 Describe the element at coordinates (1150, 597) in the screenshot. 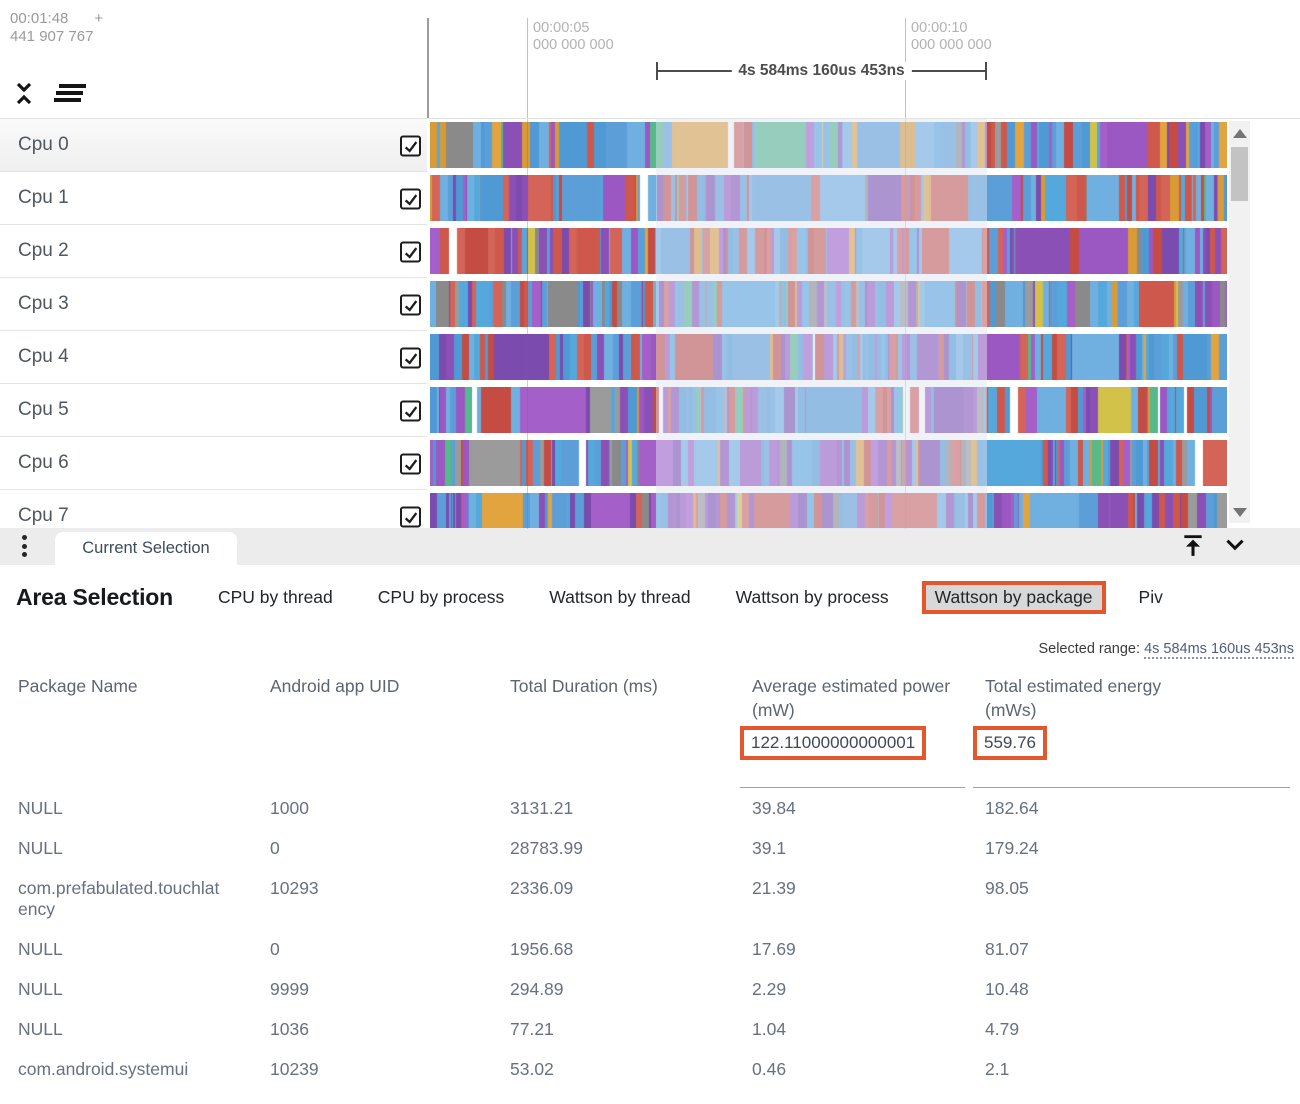

I see `panel-tab-piv: Piv` at that location.